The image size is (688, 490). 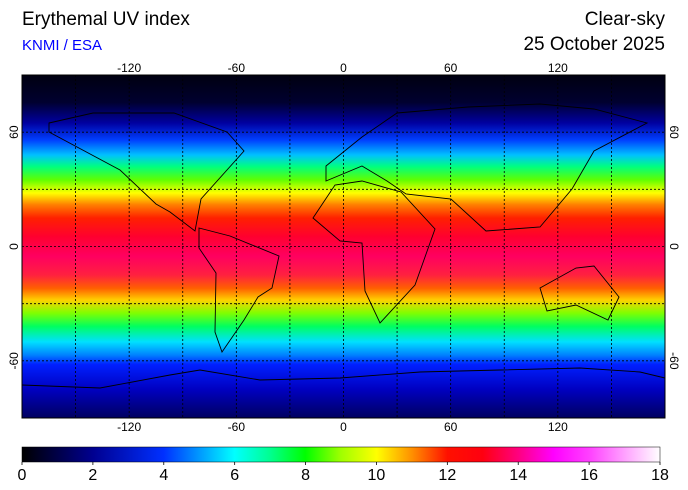 What do you see at coordinates (234, 475) in the screenshot?
I see `colorbar-tick-label: 6` at bounding box center [234, 475].